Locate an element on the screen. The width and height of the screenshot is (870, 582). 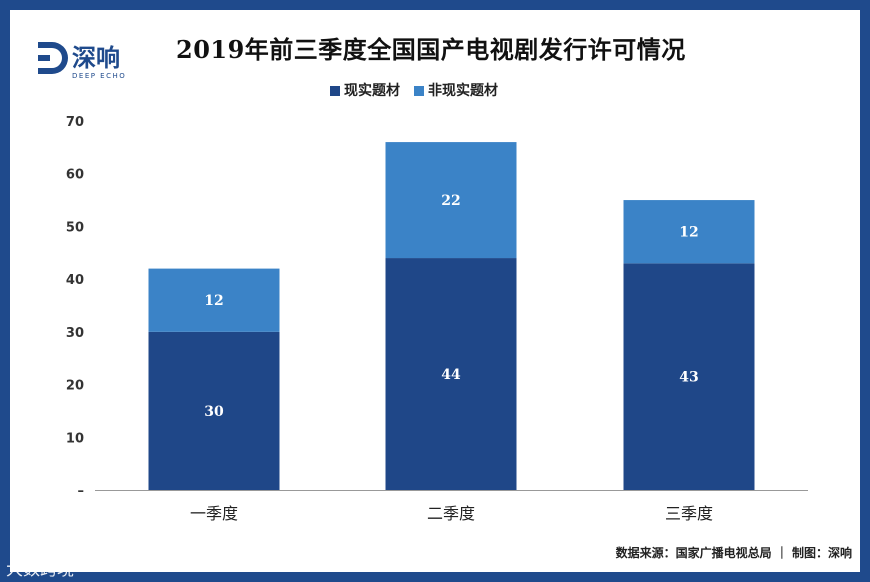
deep-echo-logo: 深响 DEEP ECHO is located at coordinates (82, 61).